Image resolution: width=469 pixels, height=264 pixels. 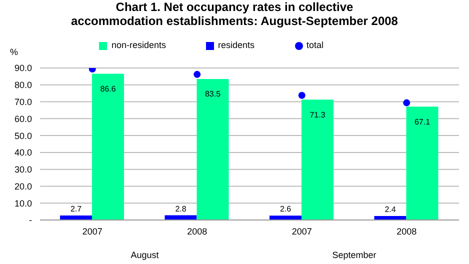 I want to click on y-tick-label: 70.0, so click(x=23, y=101).